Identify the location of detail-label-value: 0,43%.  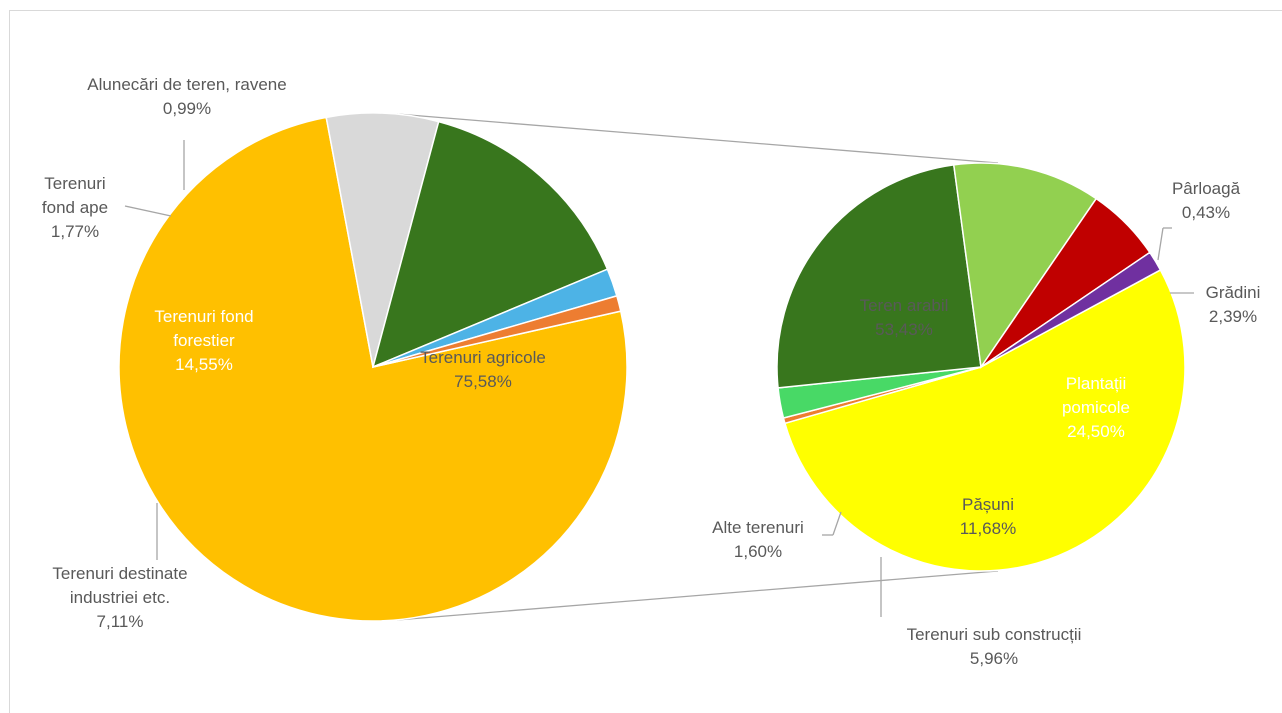
(1206, 212).